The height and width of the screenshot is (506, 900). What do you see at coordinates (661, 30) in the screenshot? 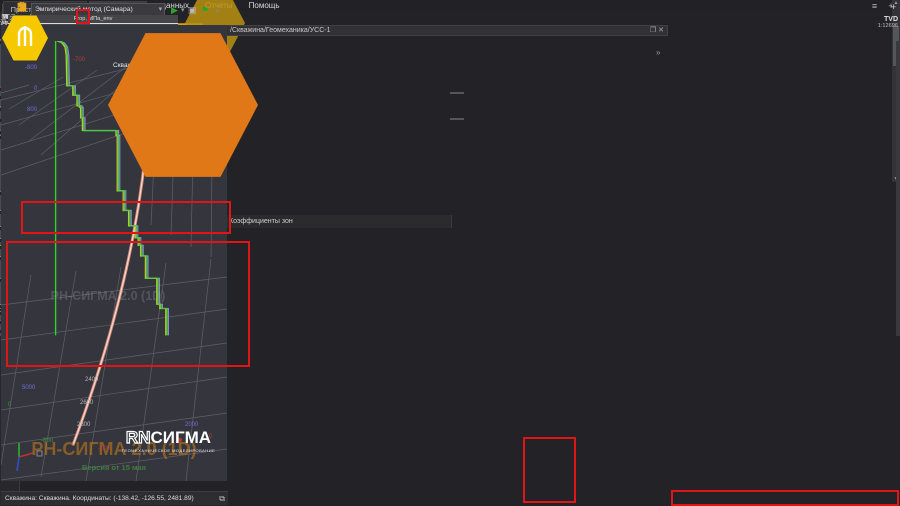
I see `close-panel-icon: ✕` at bounding box center [661, 30].